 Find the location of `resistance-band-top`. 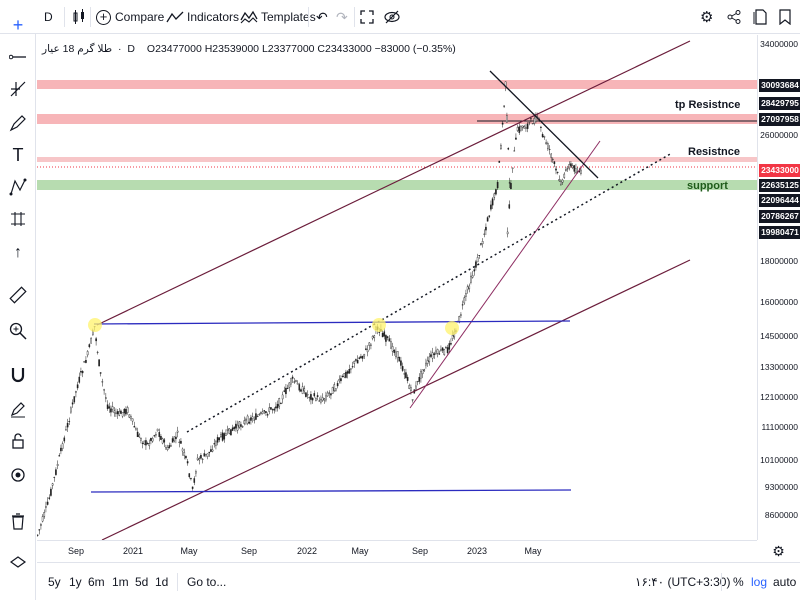

resistance-band-top is located at coordinates (397, 84).